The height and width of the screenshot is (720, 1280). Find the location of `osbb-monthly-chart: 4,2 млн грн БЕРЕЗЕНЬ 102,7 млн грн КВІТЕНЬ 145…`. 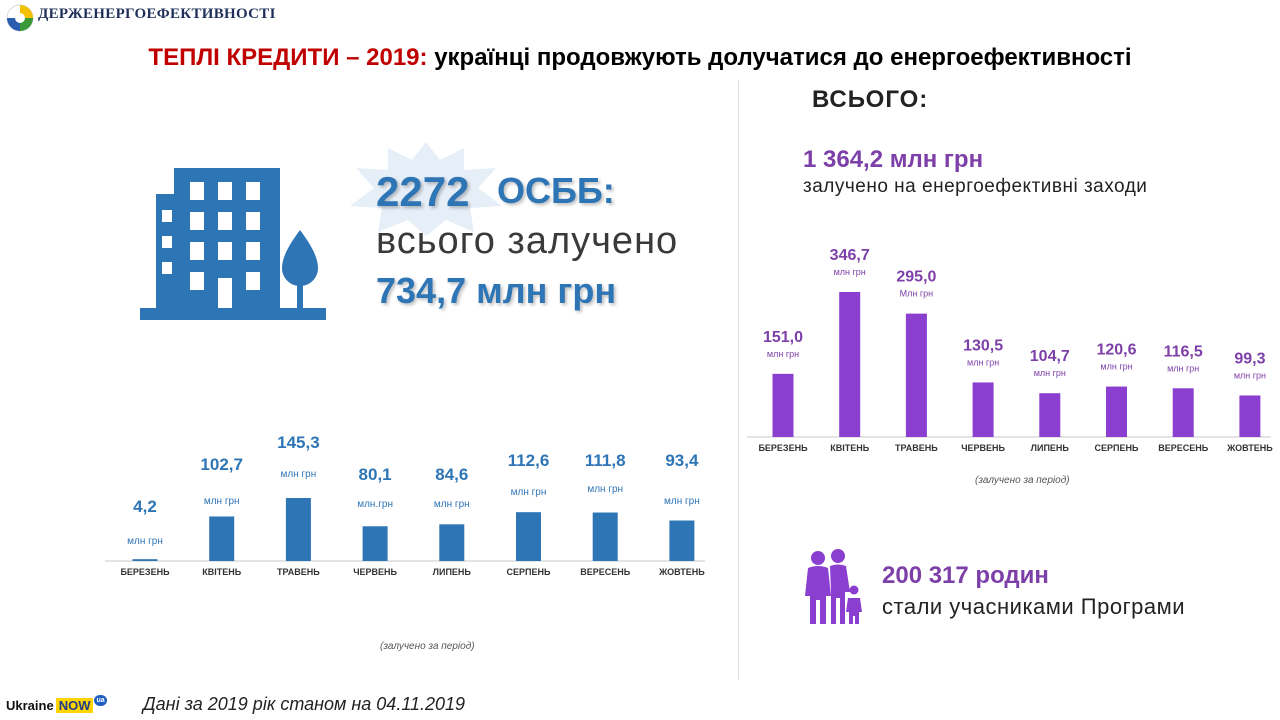

osbb-monthly-chart: 4,2 млн грн БЕРЕЗЕНЬ 102,7 млн грн КВІТЕНЬ 145… is located at coordinates (405, 505).